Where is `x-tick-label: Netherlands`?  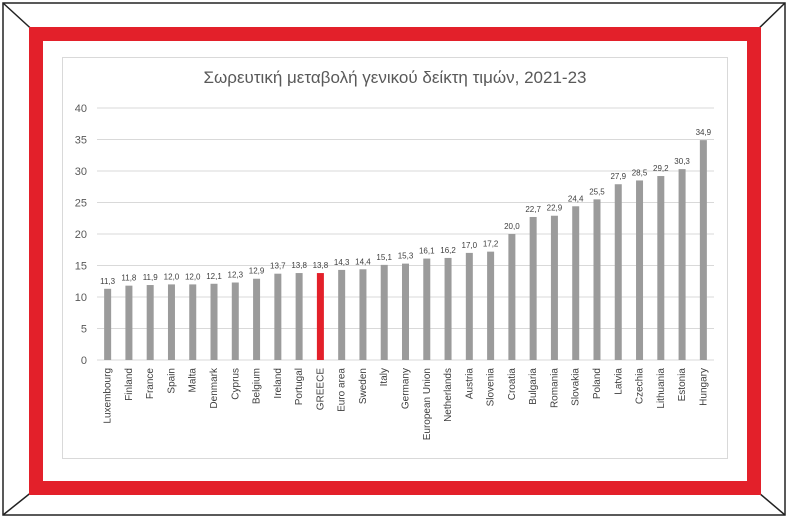 x-tick-label: Netherlands is located at coordinates (448, 395).